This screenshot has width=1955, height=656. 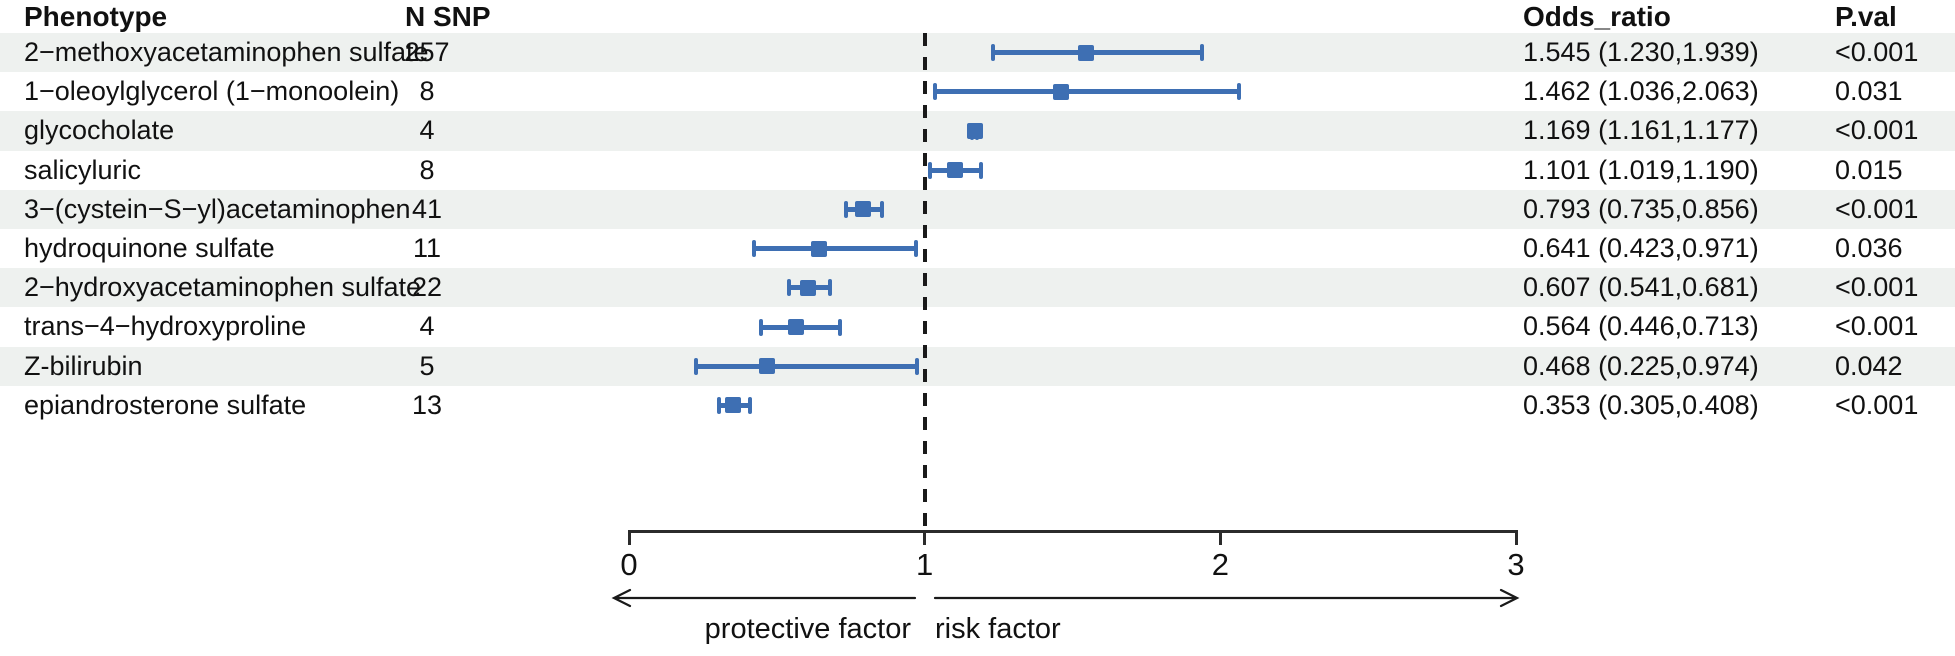 What do you see at coordinates (1072, 531) in the screenshot?
I see `x-axis-line` at bounding box center [1072, 531].